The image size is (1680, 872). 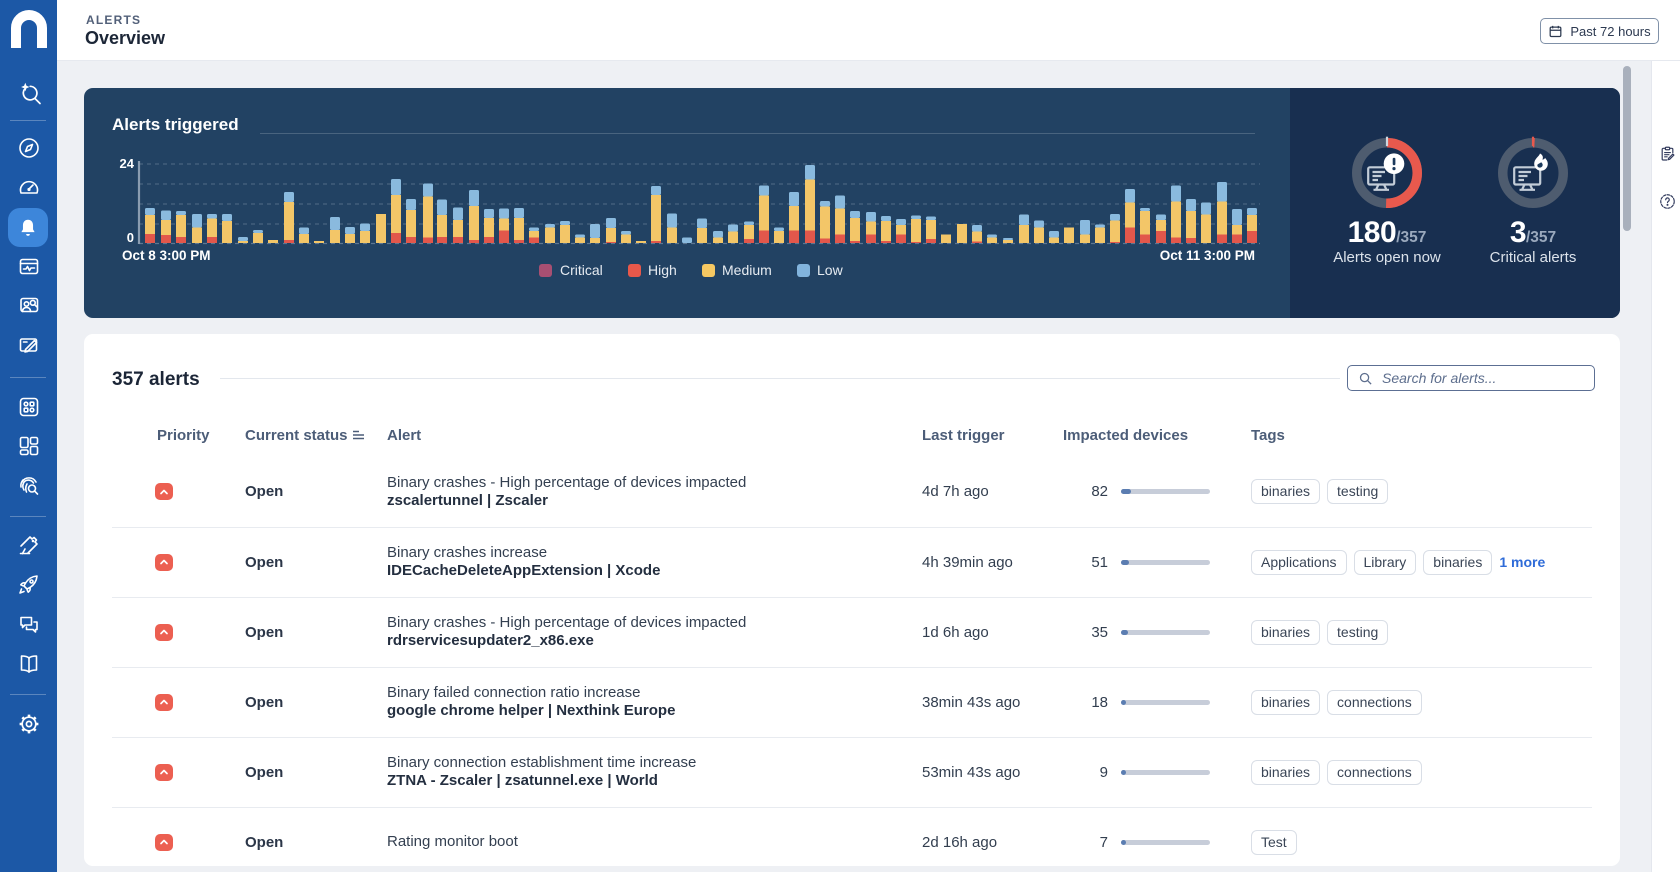 I want to click on svg-text: Critical, so click(x=581, y=270).